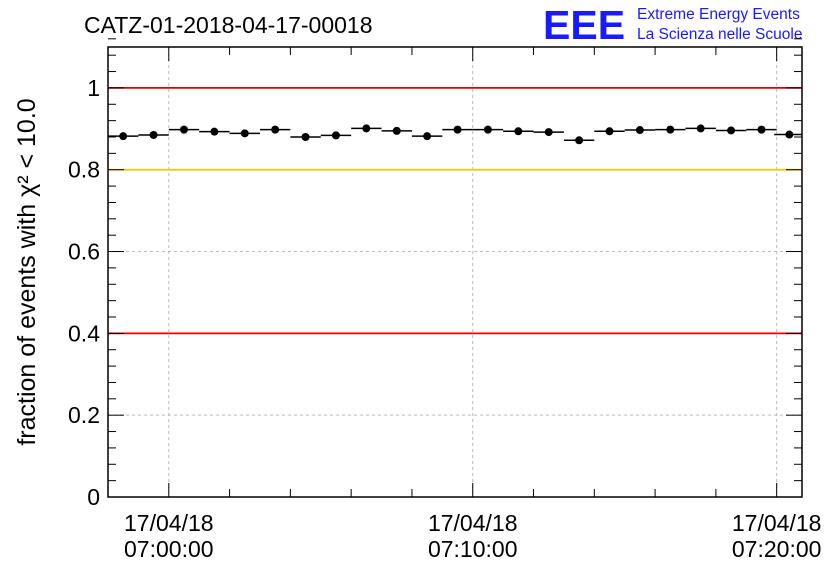 This screenshot has width=836, height=572. Describe the element at coordinates (84, 170) in the screenshot. I see `y-tick-label: 0.8` at that location.